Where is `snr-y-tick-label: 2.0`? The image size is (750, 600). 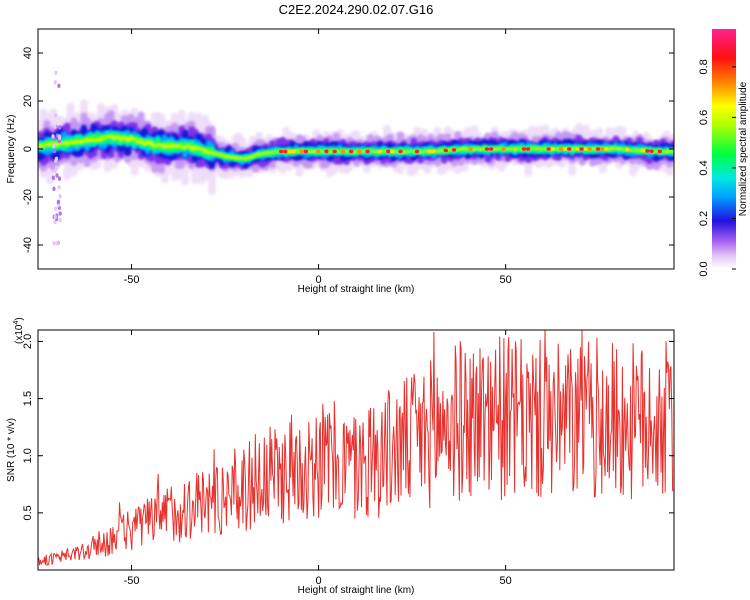 snr-y-tick-label: 2.0 is located at coordinates (28, 341).